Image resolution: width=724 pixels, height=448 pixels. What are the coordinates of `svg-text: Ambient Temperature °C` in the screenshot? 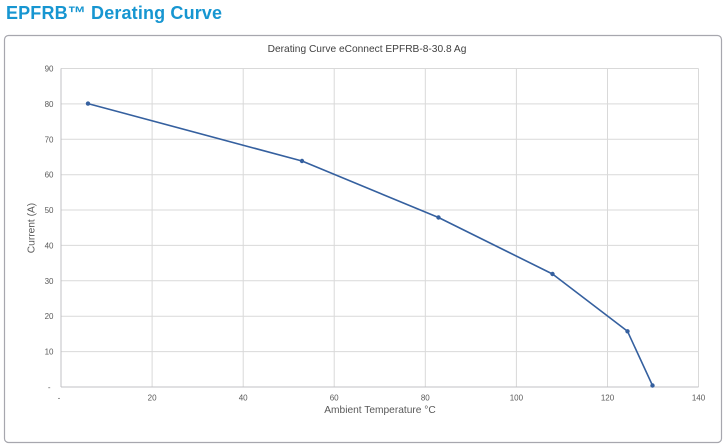 It's located at (379, 410).